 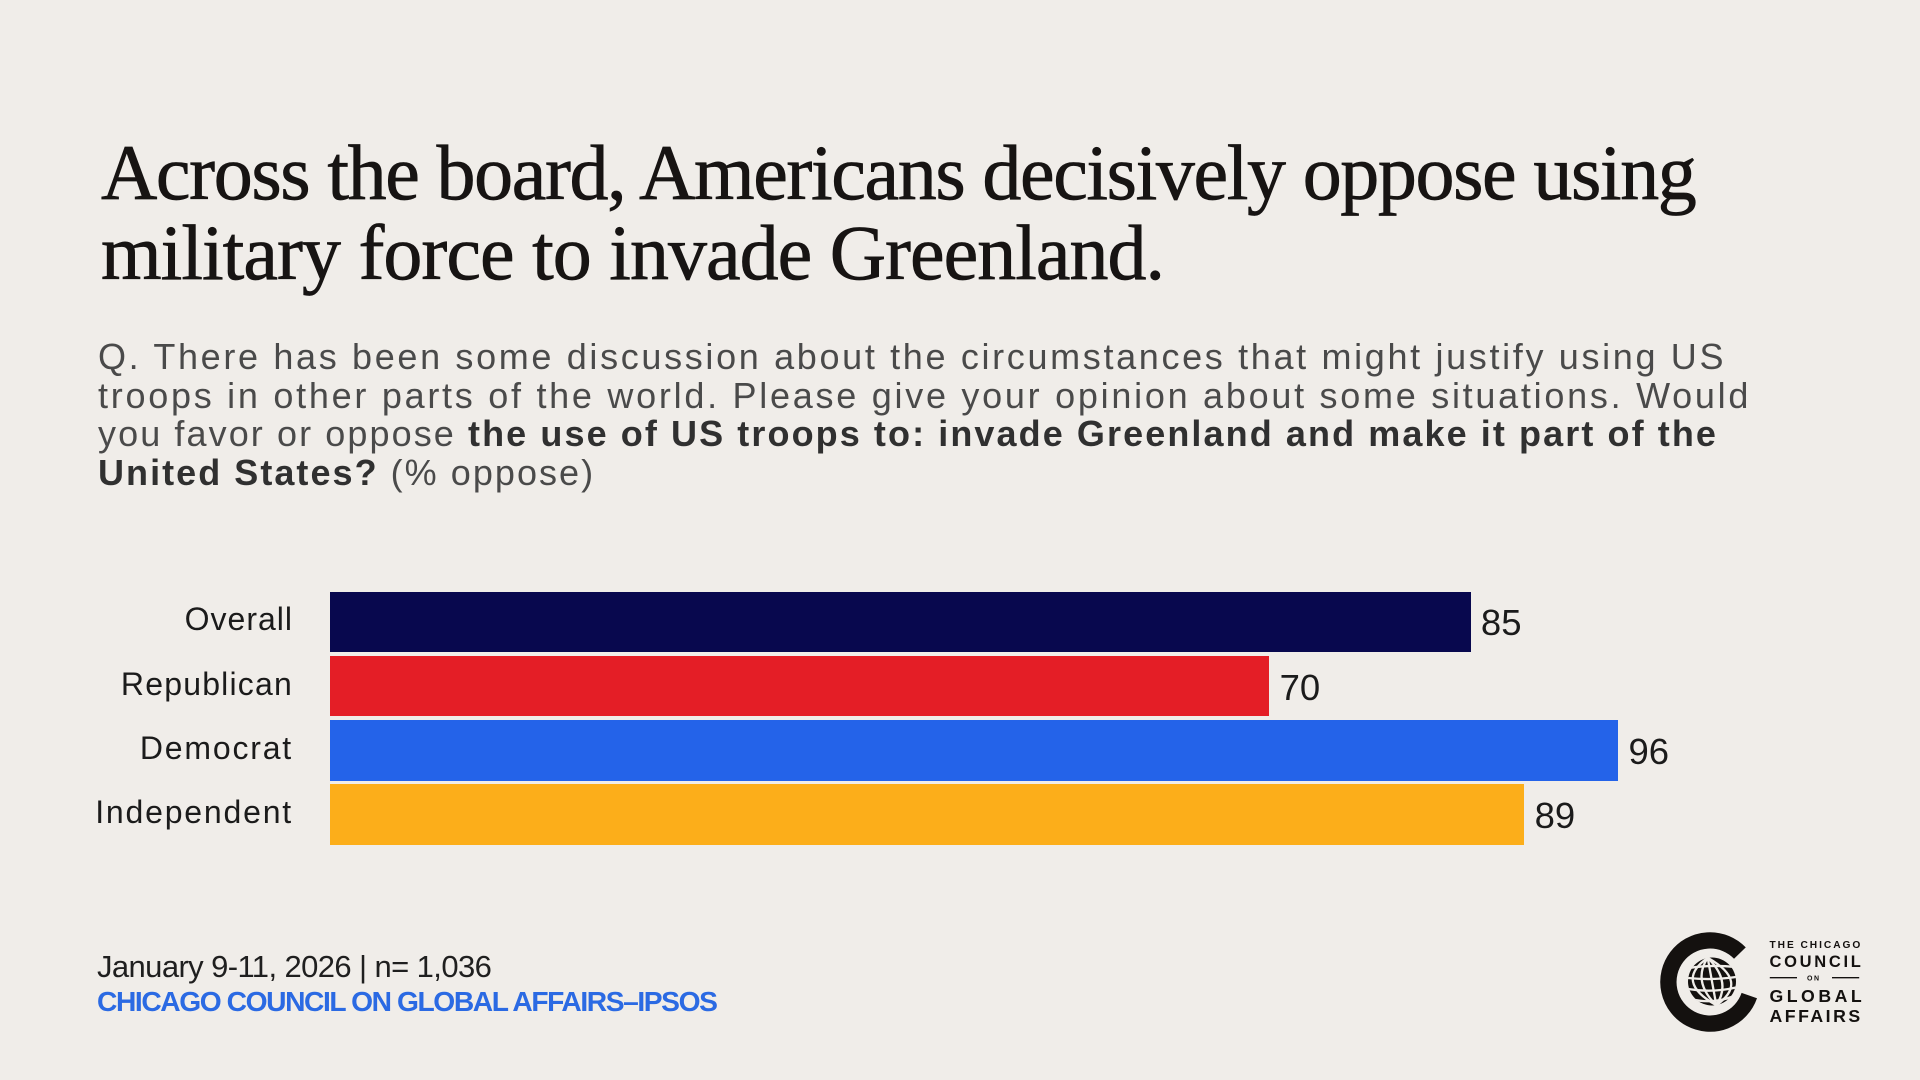 What do you see at coordinates (1814, 979) in the screenshot?
I see `svg-text: ON` at bounding box center [1814, 979].